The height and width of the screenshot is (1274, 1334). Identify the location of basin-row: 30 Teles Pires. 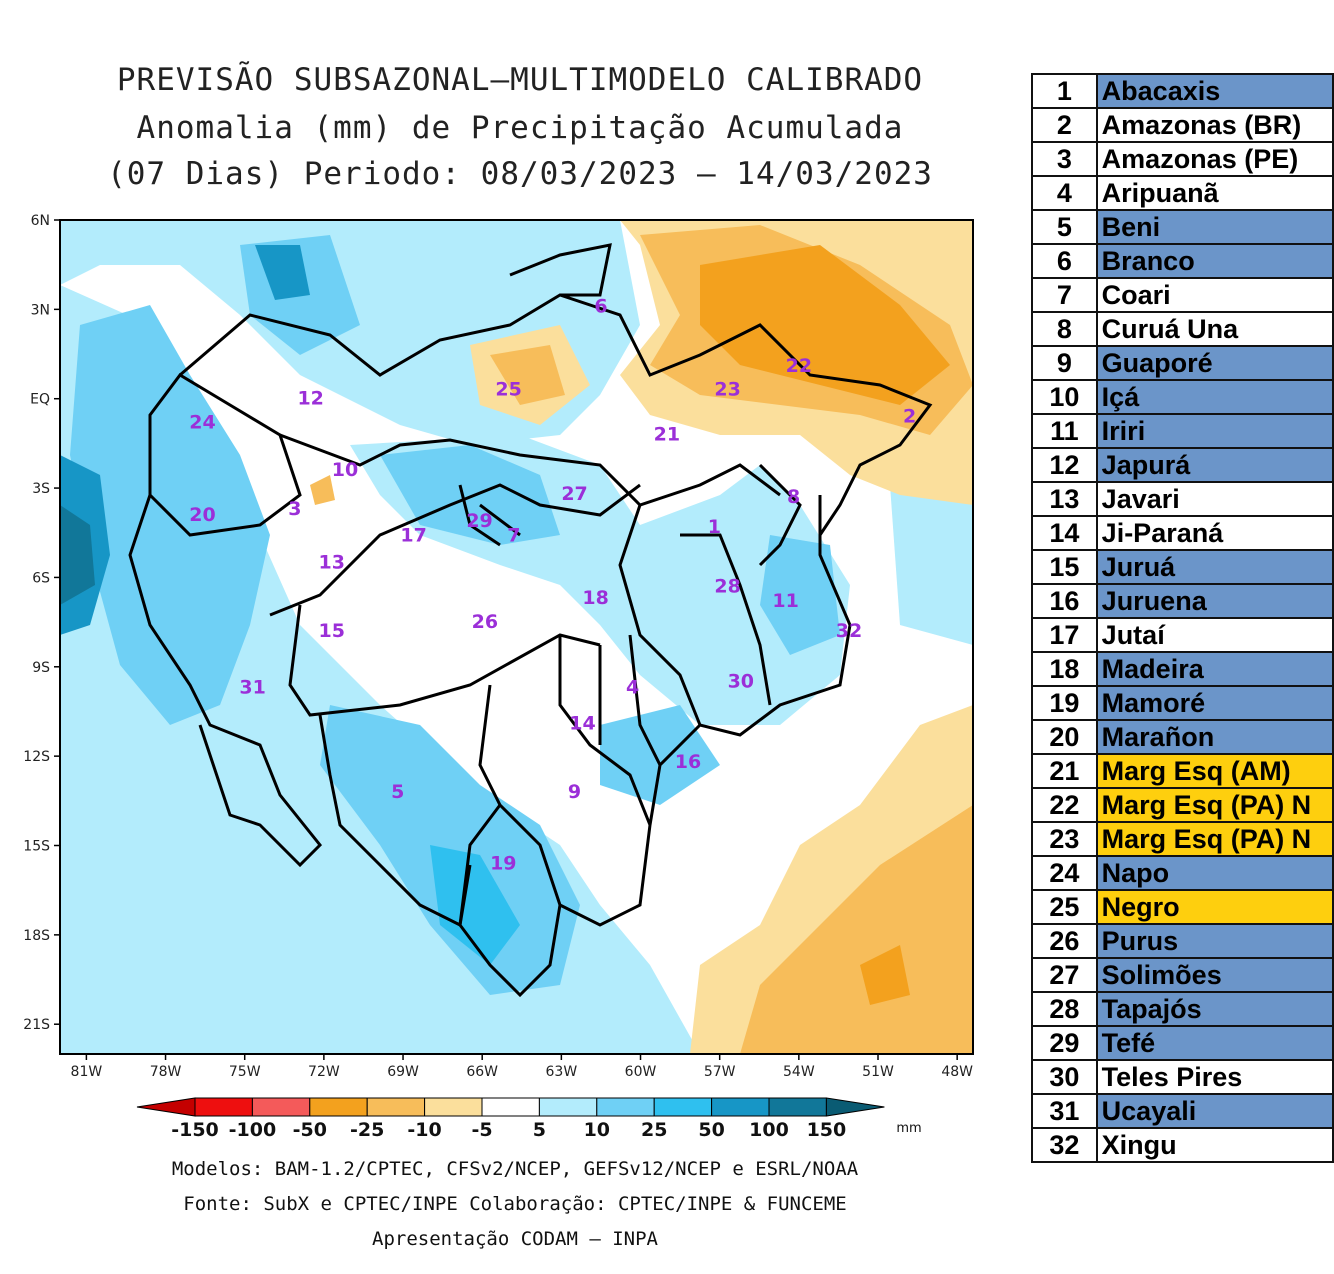
(1182, 1077).